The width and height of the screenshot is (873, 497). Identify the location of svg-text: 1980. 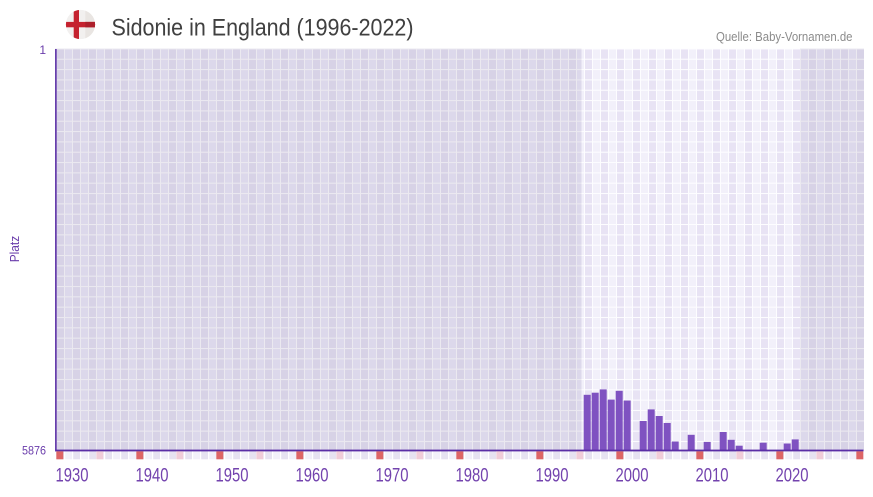
(472, 476).